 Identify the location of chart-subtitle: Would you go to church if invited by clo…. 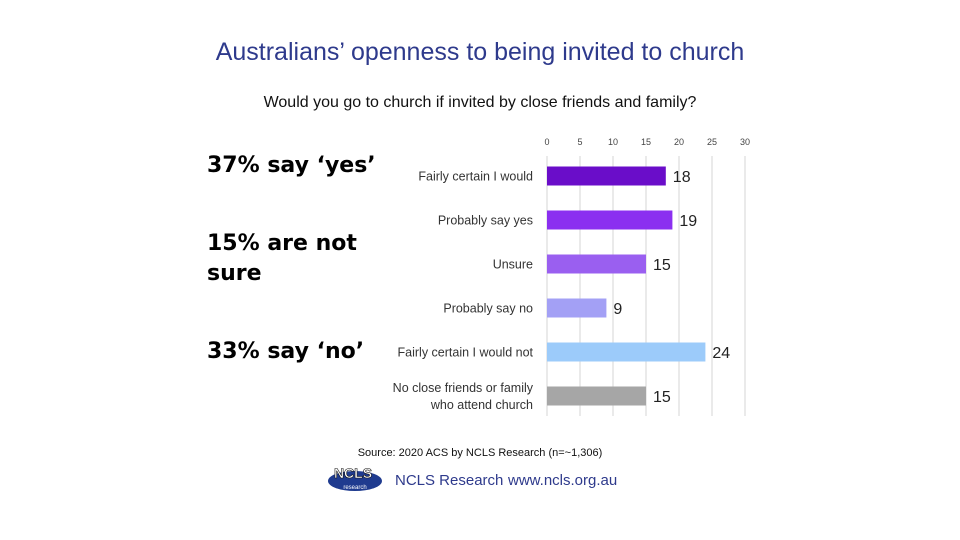
(480, 102).